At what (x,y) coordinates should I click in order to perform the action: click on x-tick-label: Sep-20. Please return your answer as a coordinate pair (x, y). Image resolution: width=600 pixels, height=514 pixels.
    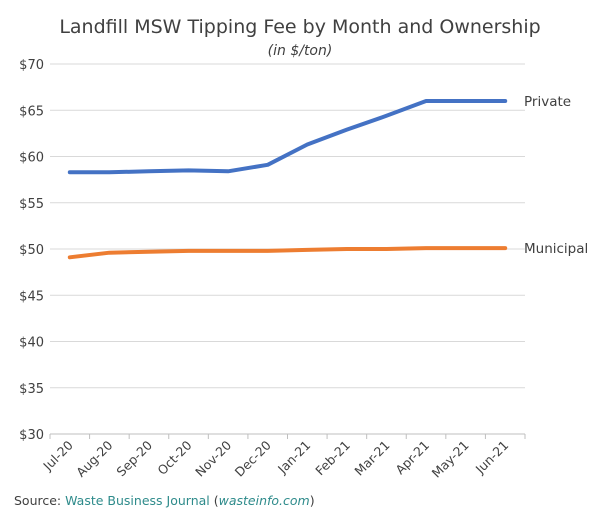
    Looking at the image, I should click on (134, 458).